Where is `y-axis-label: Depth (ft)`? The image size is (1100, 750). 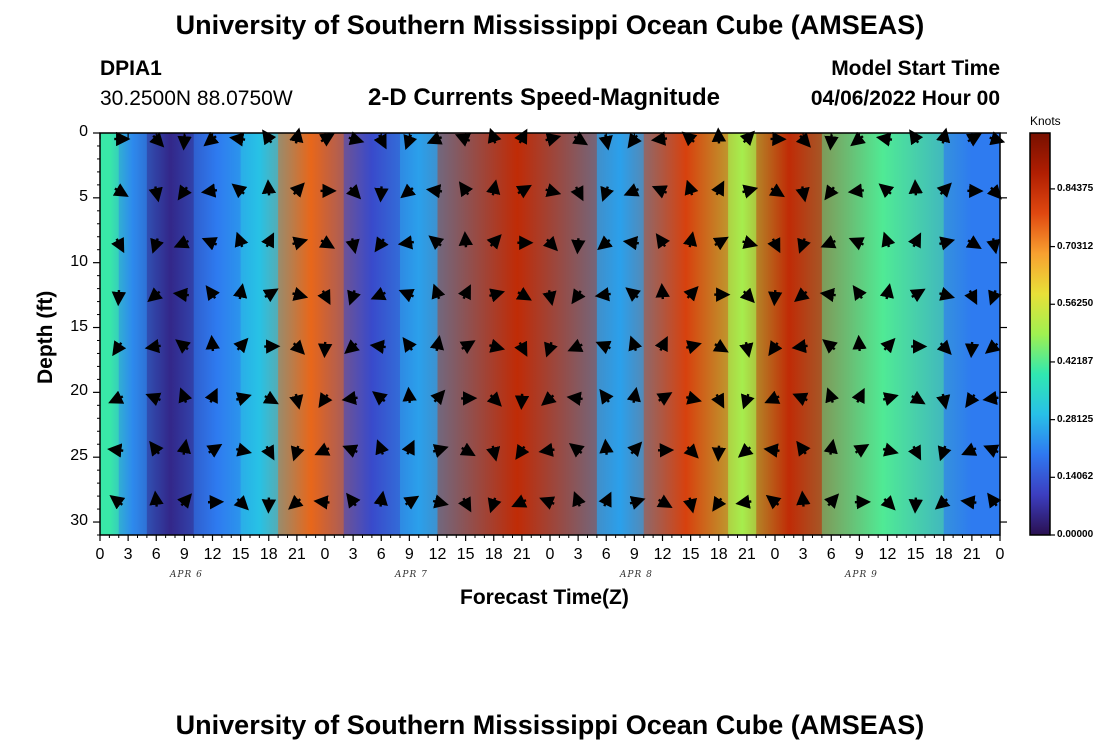 y-axis-label: Depth (ft) is located at coordinates (45, 337).